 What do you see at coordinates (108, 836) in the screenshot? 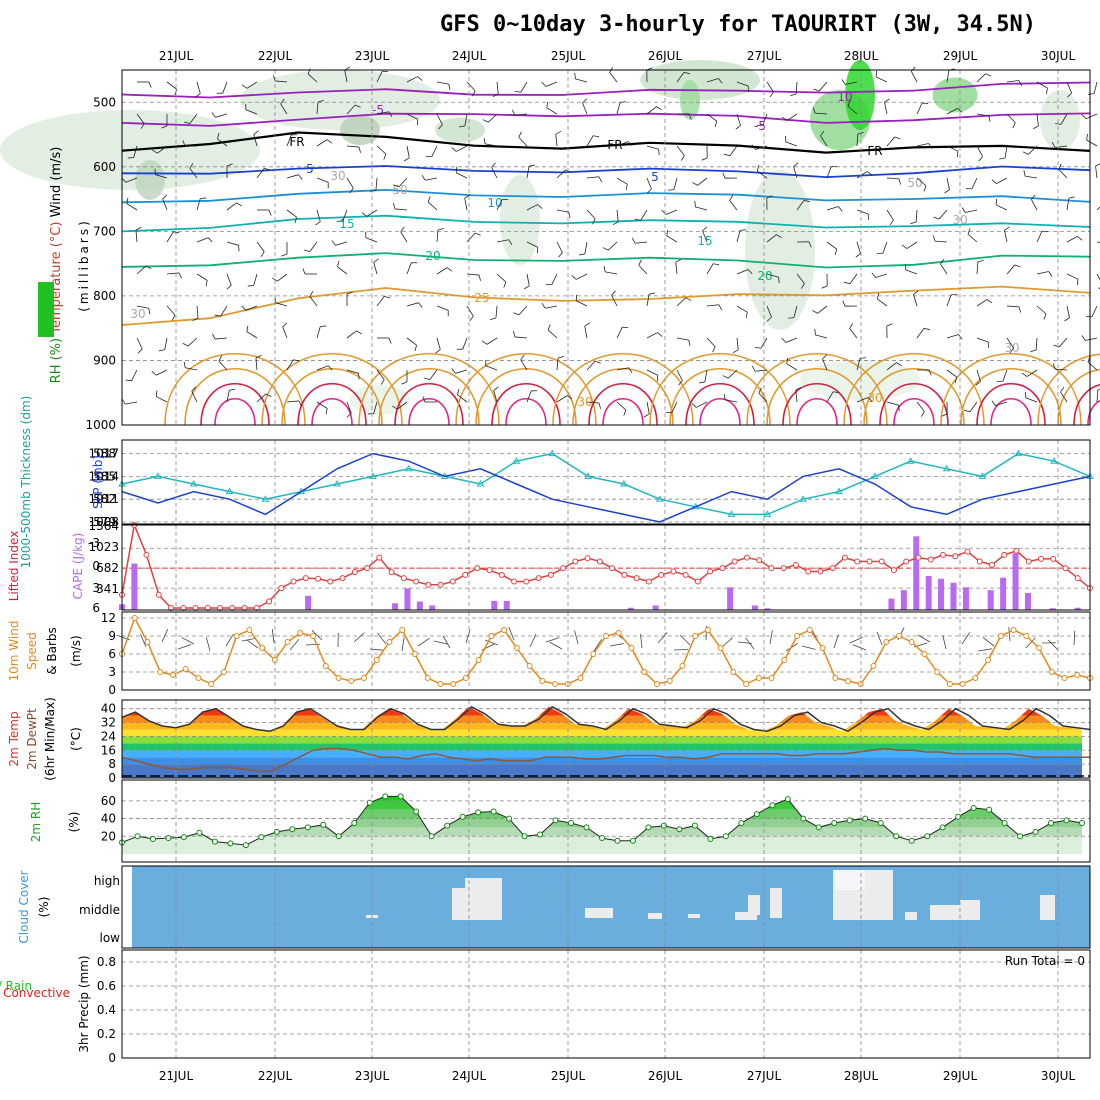
I see `rh-tick: 20` at bounding box center [108, 836].